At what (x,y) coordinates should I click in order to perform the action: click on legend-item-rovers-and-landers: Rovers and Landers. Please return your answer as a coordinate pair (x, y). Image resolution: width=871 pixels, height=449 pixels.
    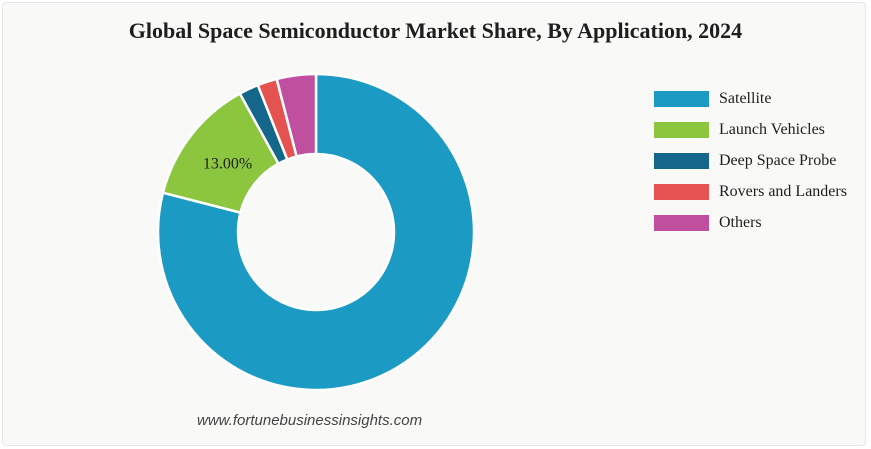
    Looking at the image, I should click on (750, 191).